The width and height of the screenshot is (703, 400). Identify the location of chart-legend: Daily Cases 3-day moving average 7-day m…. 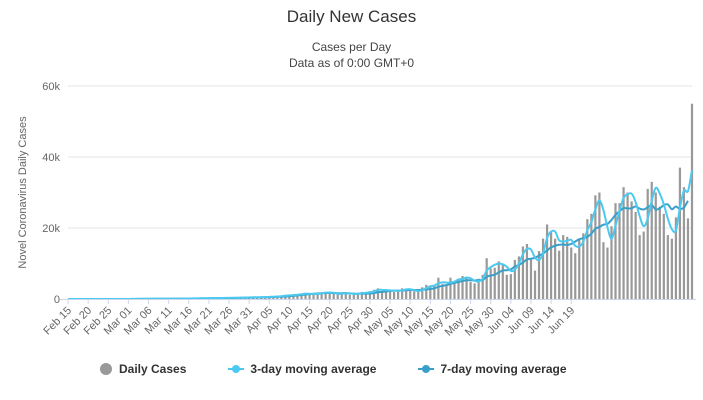
(333, 369).